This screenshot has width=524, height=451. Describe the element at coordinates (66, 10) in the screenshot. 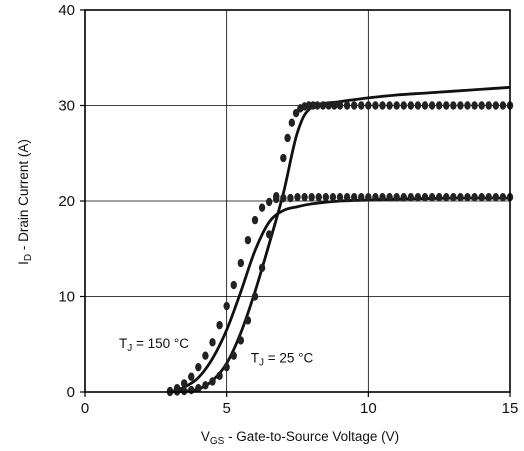

I see `y-tick-label: 40` at that location.